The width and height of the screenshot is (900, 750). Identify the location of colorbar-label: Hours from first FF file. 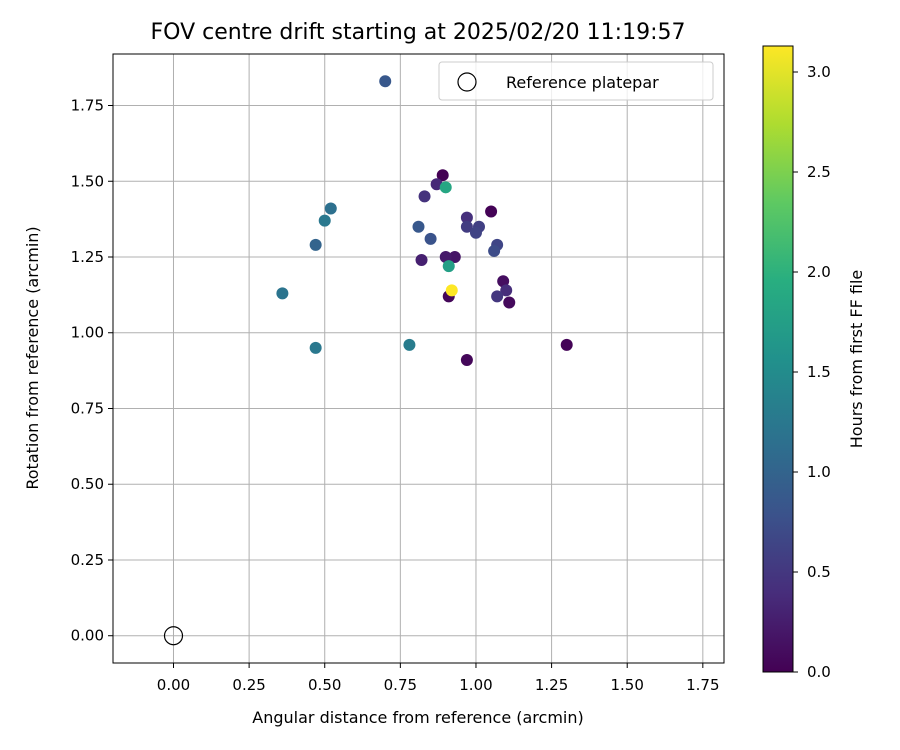
(856, 359).